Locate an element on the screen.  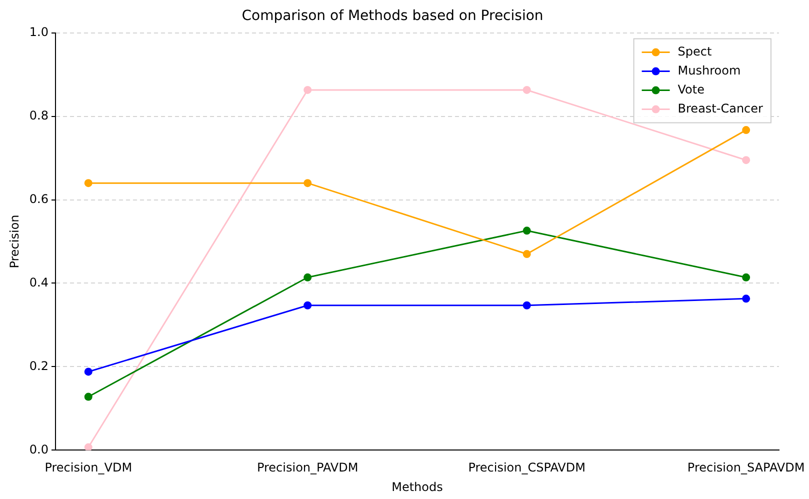
y-tick-label: 0.4 is located at coordinates (38, 282).